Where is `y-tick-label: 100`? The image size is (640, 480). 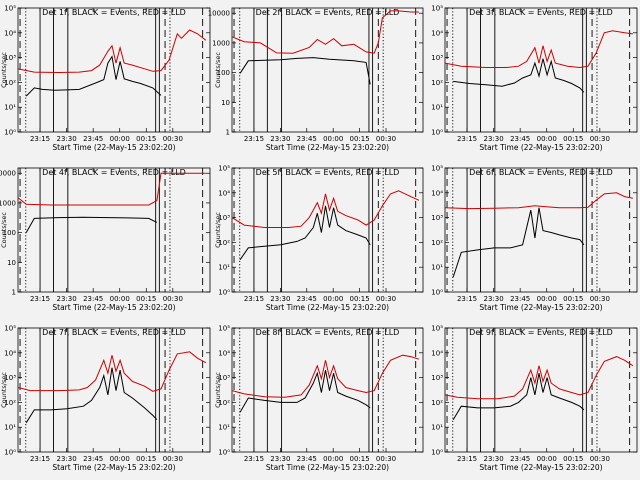
y-tick-label: 100 is located at coordinates (9, 233).